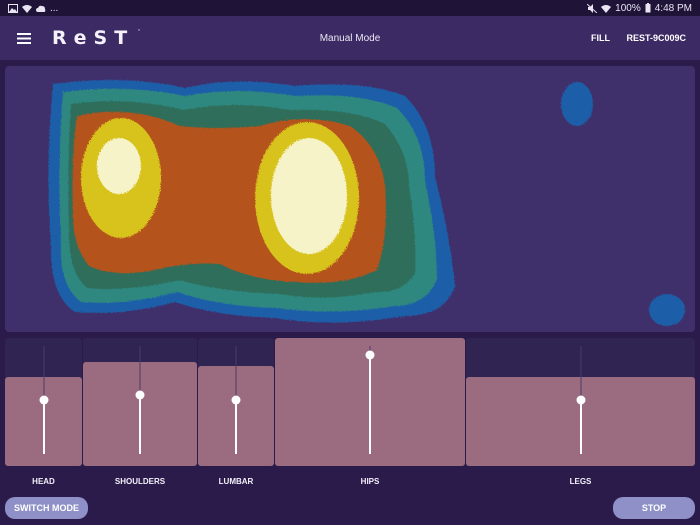 This screenshot has height=525, width=700. Describe the element at coordinates (592, 8) in the screenshot. I see `mute-icon` at that location.